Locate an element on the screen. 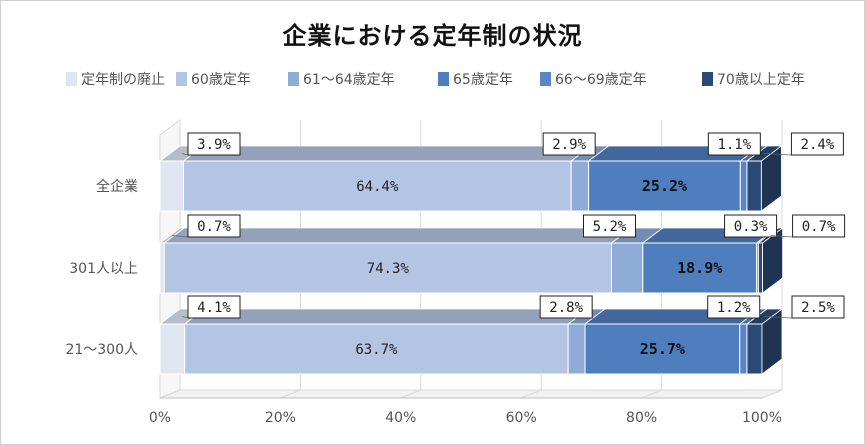 The width and height of the screenshot is (865, 445). data-label: 63.7% is located at coordinates (376, 350).